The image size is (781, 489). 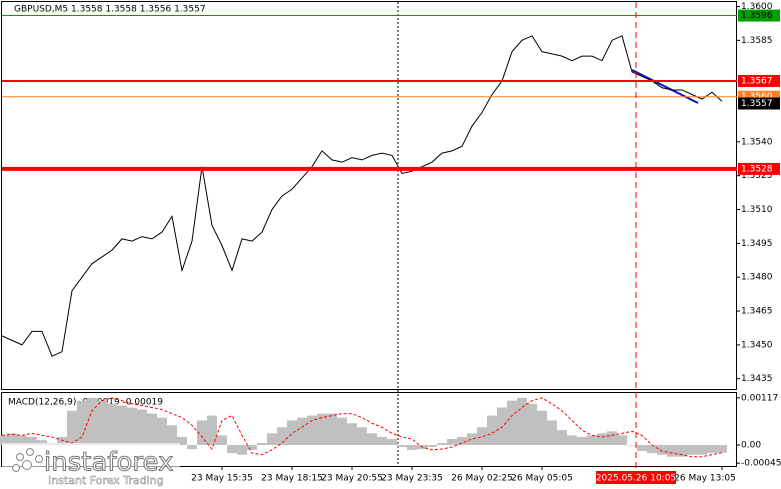 What do you see at coordinates (757, 379) in the screenshot?
I see `y-tick-label: 1.3435` at bounding box center [757, 379].